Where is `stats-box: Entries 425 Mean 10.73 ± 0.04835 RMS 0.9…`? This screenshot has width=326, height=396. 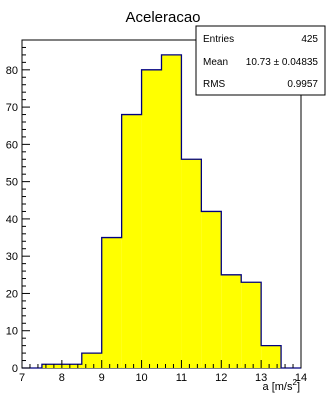 stats-box: Entries 425 Mean 10.73 ± 0.04835 RMS 0.9… is located at coordinates (260, 60).